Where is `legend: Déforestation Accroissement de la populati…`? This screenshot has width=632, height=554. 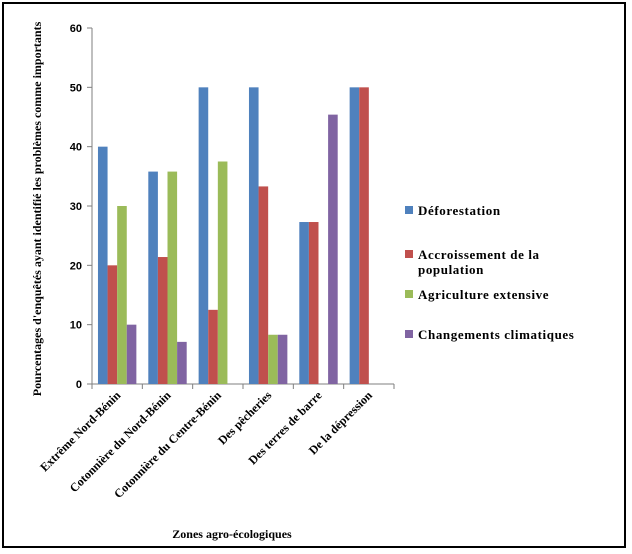
legend: Déforestation Accroissement de la populati… is located at coordinates (489, 272).